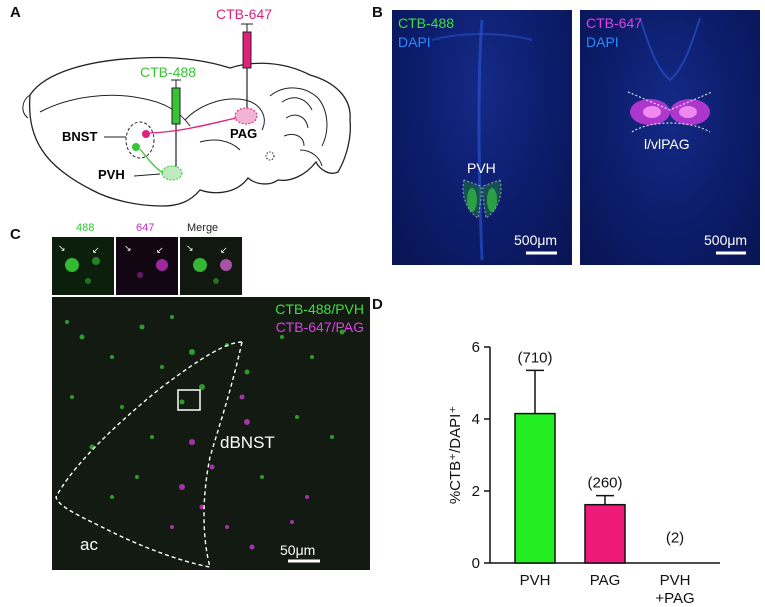 The width and height of the screenshot is (765, 607). What do you see at coordinates (377, 12) in the screenshot?
I see `panel-b-letter: B` at bounding box center [377, 12].